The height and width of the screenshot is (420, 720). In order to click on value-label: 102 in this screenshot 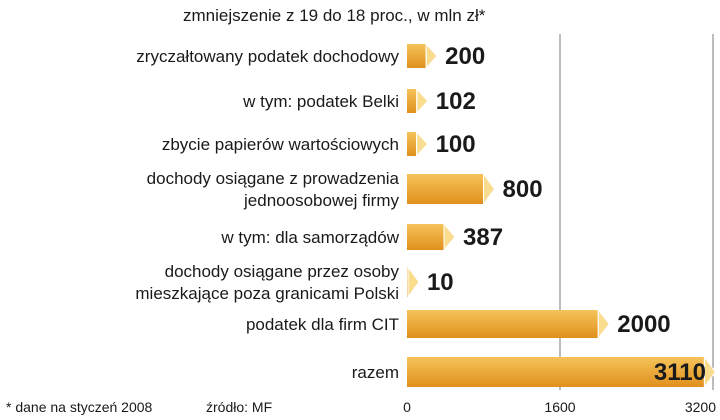, I will do `click(456, 101)`.